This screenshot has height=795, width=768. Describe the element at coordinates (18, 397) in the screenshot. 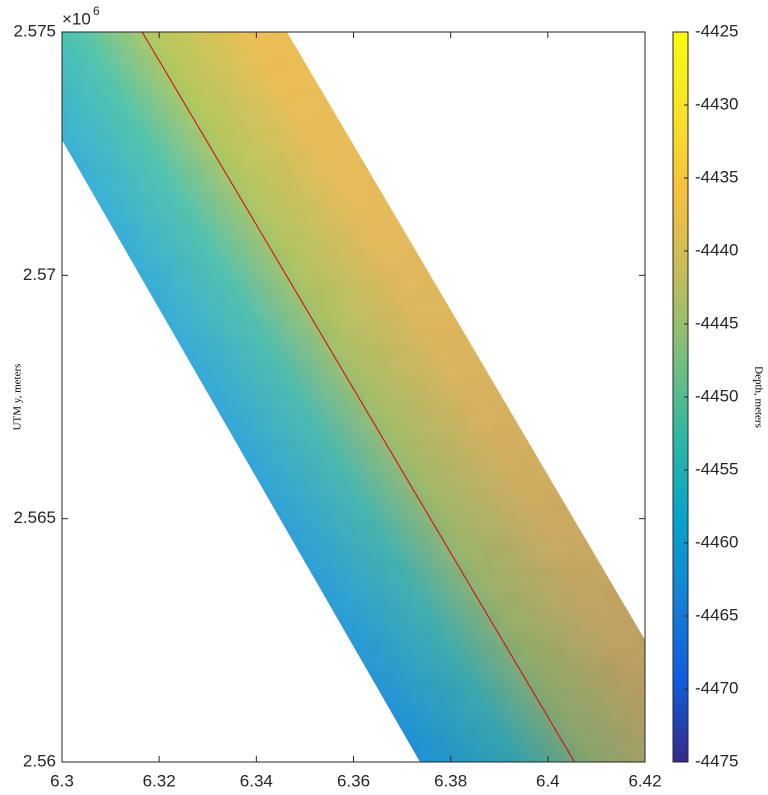

I see `y-axis-label: UTM y, meters` at that location.